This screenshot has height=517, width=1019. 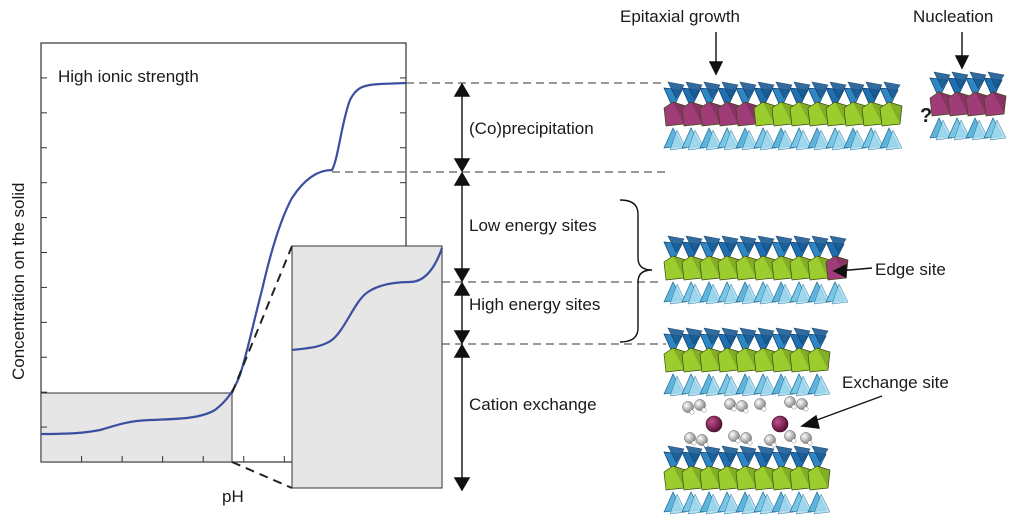 I want to click on zoom-inset, so click(x=367, y=367).